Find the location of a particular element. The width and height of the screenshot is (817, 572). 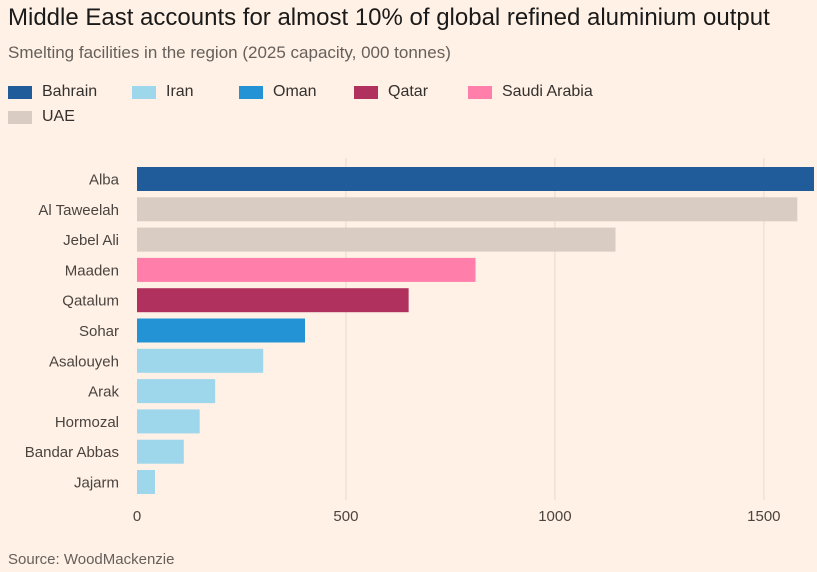

category-label-qatalum: Qatalum is located at coordinates (90, 301).